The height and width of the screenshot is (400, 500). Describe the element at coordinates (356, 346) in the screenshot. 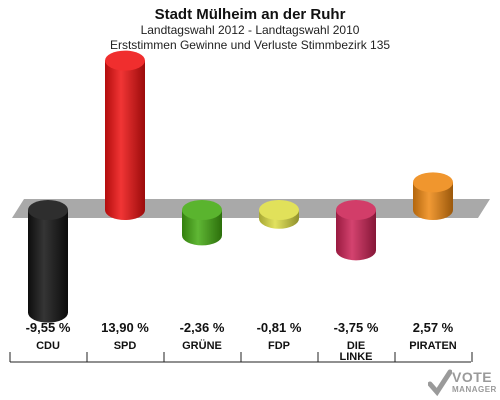

I see `category-label: DIE` at that location.